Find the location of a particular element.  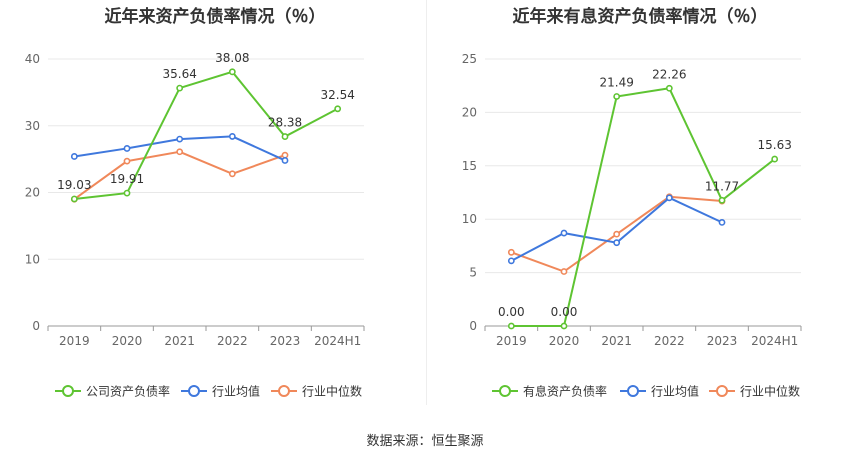

chart2-data-label: 21.49 is located at coordinates (616, 82).